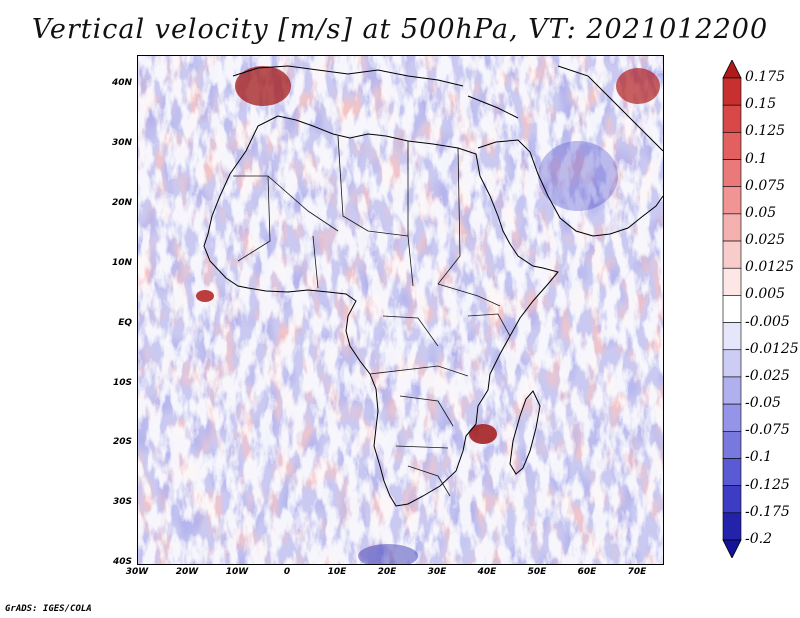 This screenshot has width=800, height=618. I want to click on lon-label: 40E, so click(487, 572).